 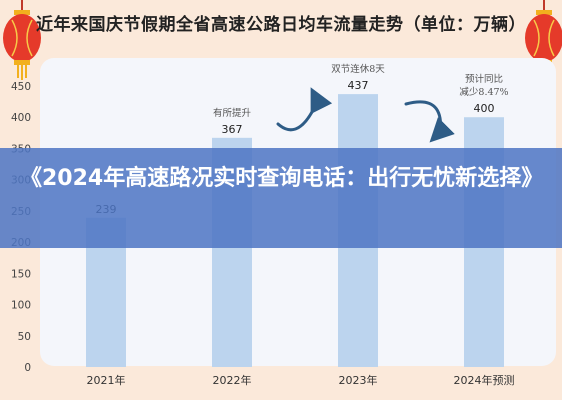 What do you see at coordinates (22, 40) in the screenshot?
I see `lantern-left-icon` at bounding box center [22, 40].